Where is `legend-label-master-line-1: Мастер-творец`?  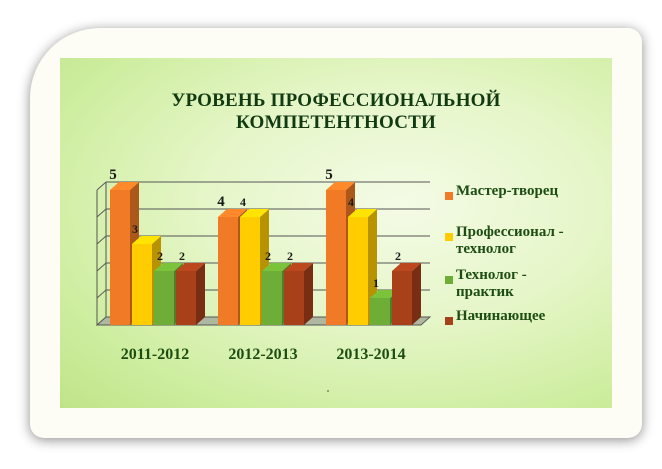
legend-label-master-line-1: Мастер-творец is located at coordinates (507, 191).